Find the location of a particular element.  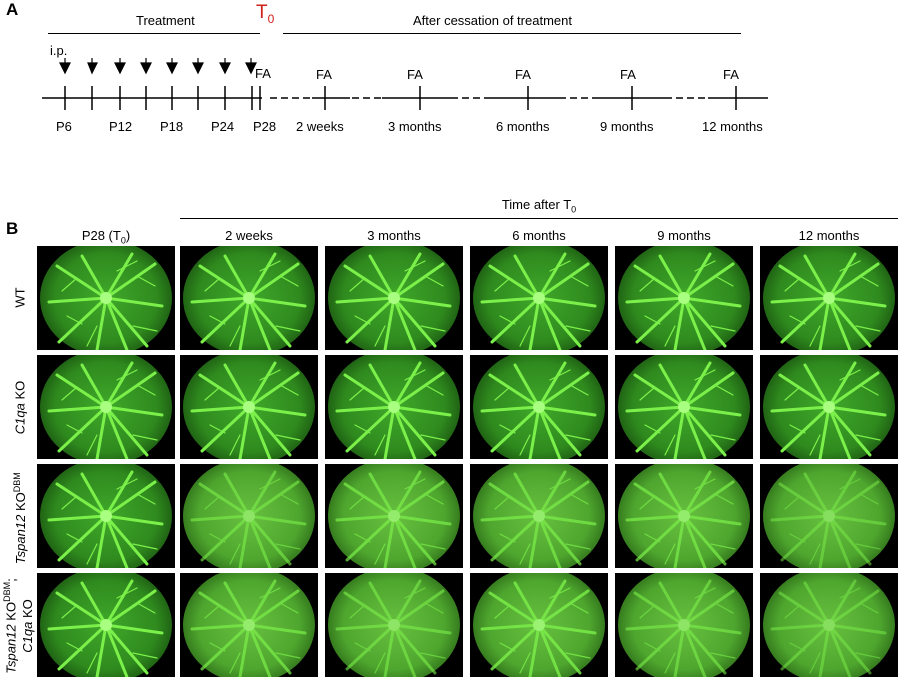

fa-label-2w: FA is located at coordinates (324, 74).